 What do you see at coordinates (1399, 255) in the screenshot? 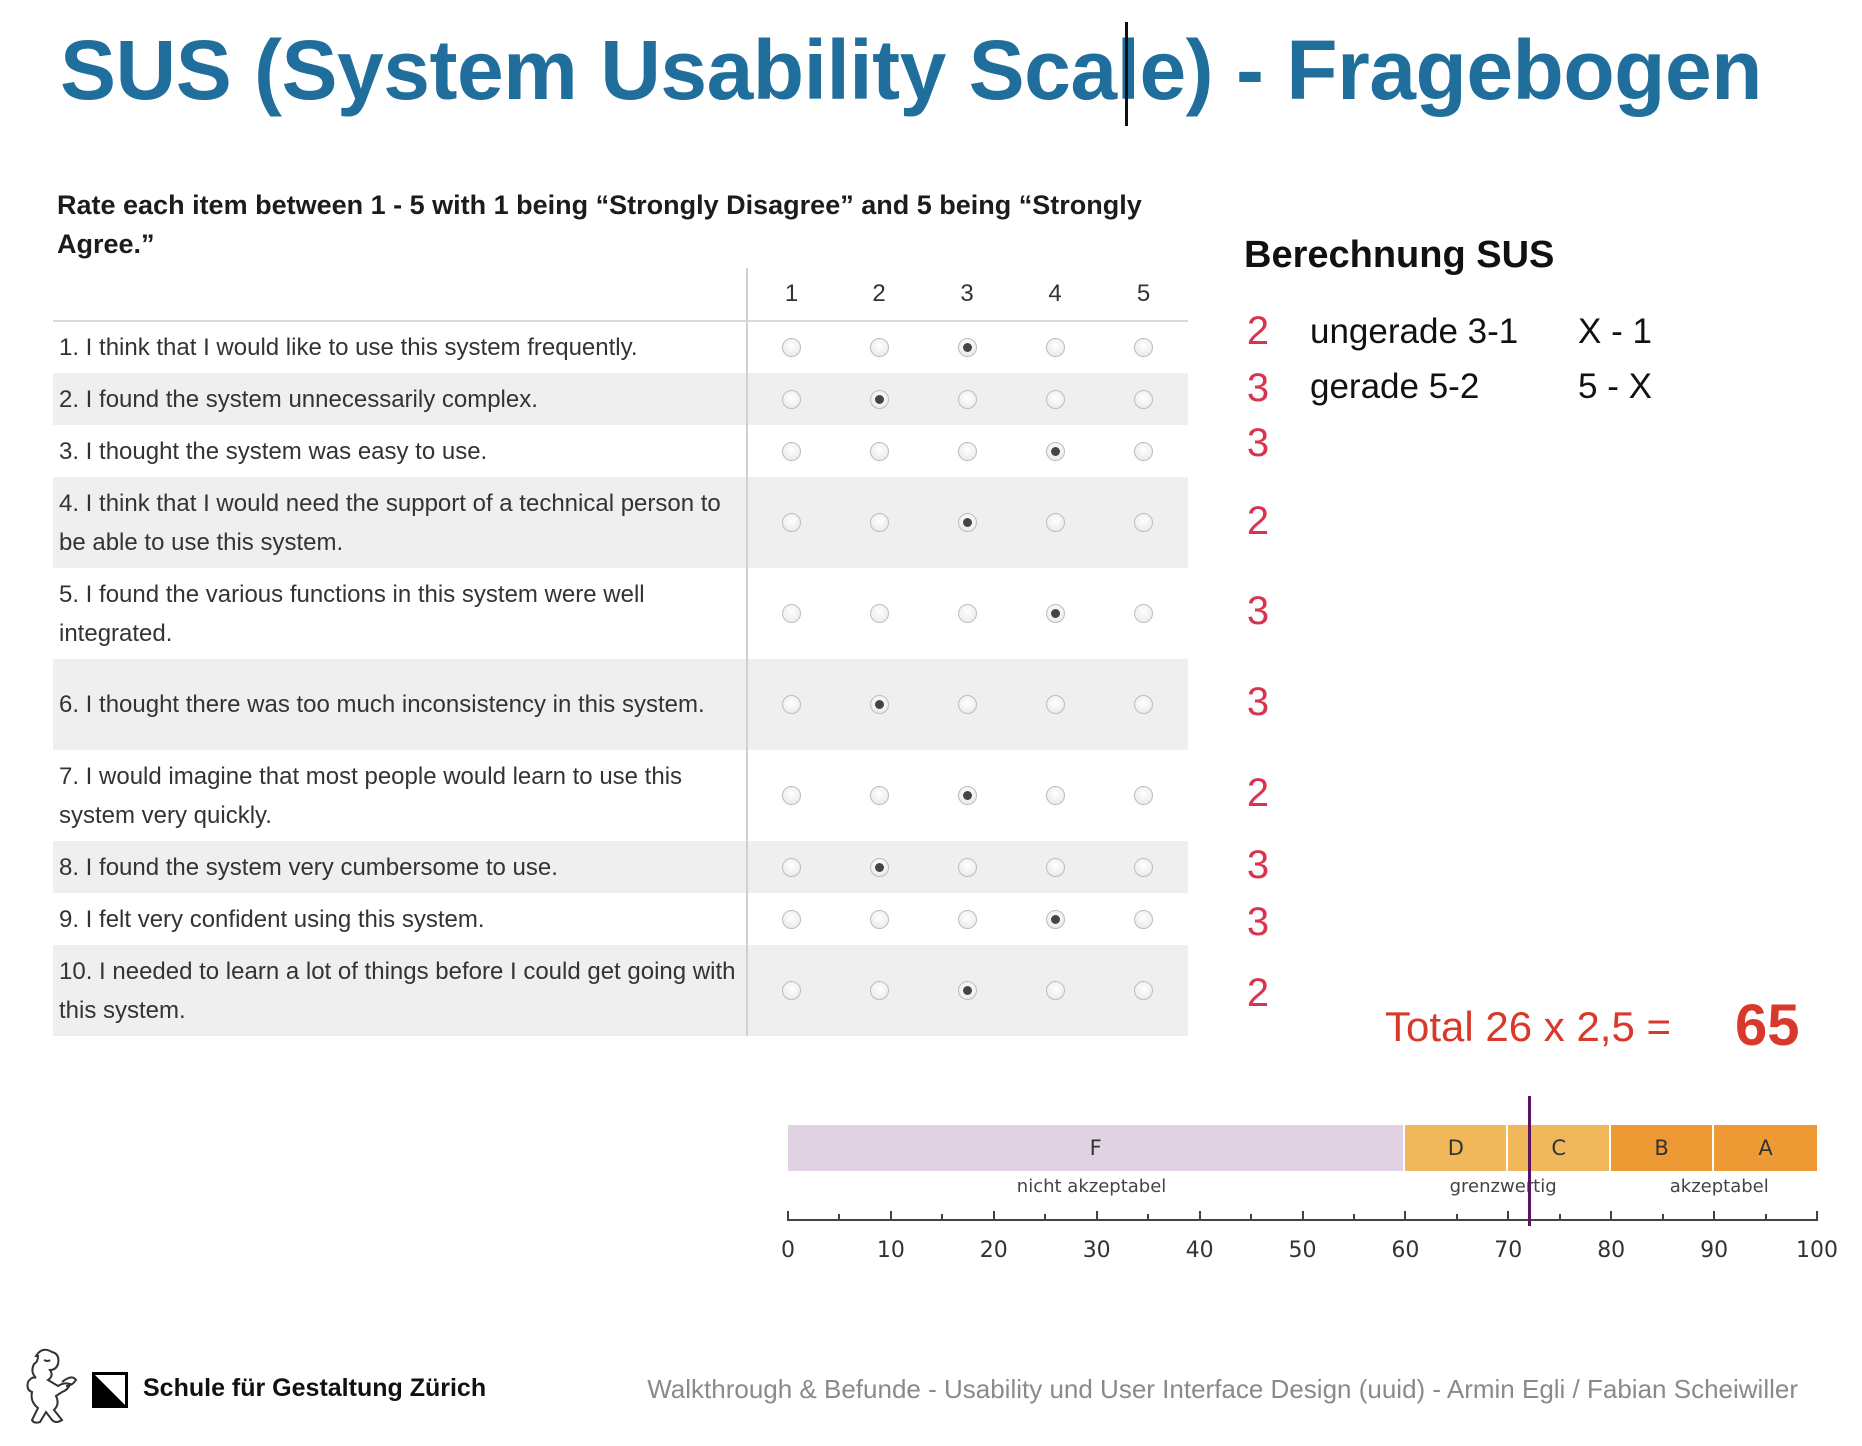
I see `calculation-title: Berechnung SUS` at bounding box center [1399, 255].